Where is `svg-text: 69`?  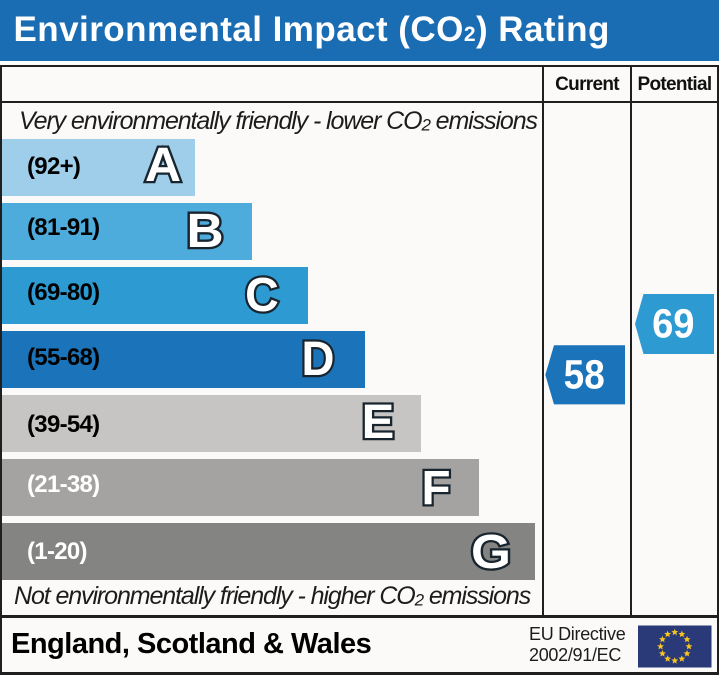 svg-text: 69 is located at coordinates (673, 323).